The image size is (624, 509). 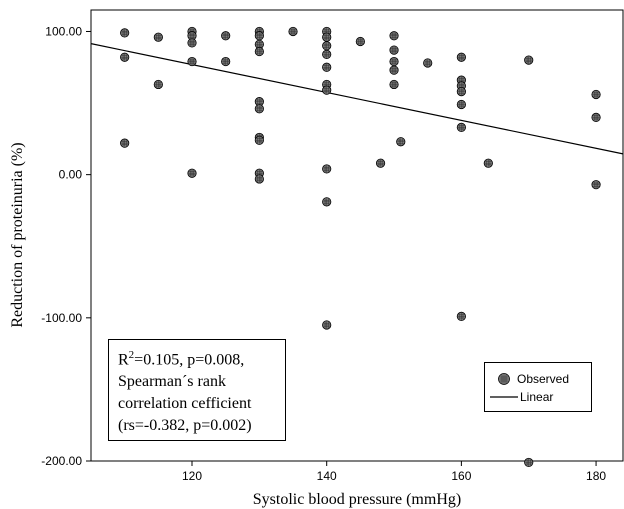 What do you see at coordinates (192, 476) in the screenshot?
I see `x-tick-label: 120` at bounding box center [192, 476].